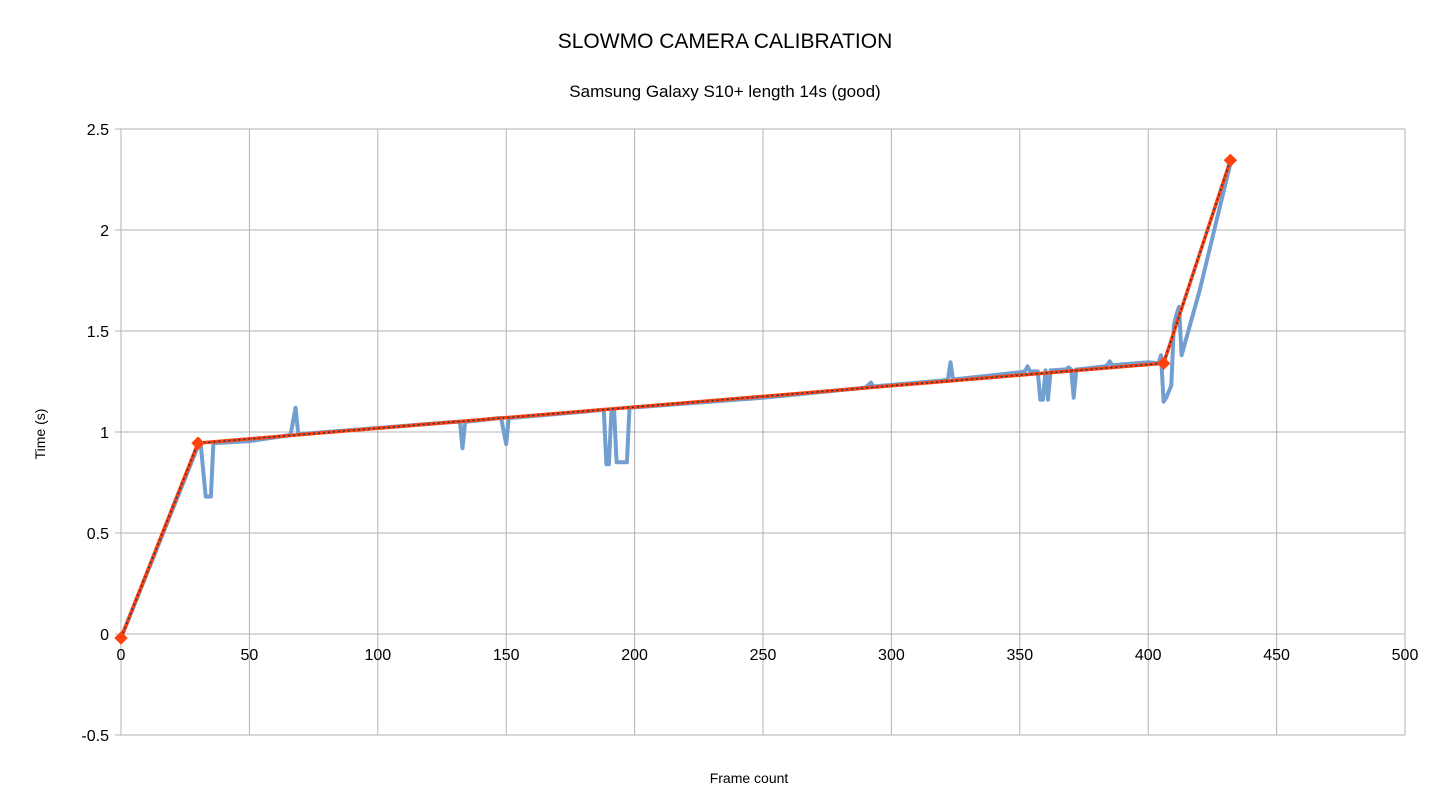 This screenshot has height=811, width=1442. What do you see at coordinates (95, 736) in the screenshot?
I see `y-tick-label: -0.5` at bounding box center [95, 736].